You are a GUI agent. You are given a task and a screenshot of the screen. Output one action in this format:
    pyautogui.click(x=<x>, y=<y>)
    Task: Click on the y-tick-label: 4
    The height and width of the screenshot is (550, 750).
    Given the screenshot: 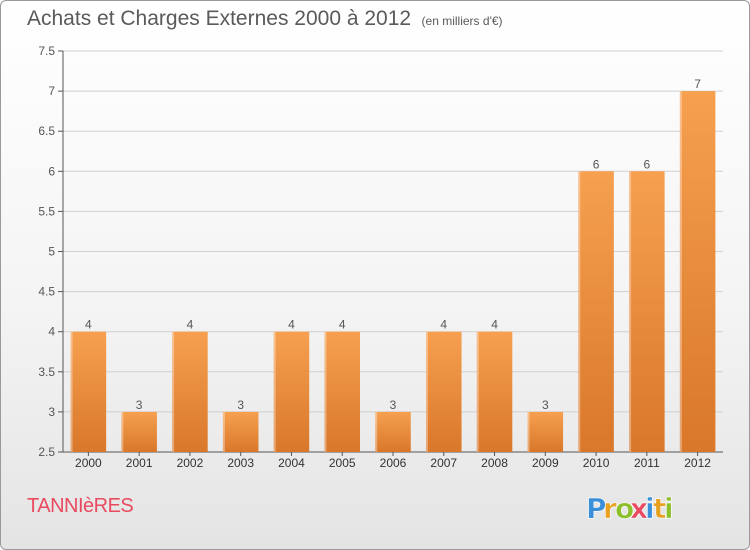 What is the action you would take?
    pyautogui.click(x=51, y=332)
    